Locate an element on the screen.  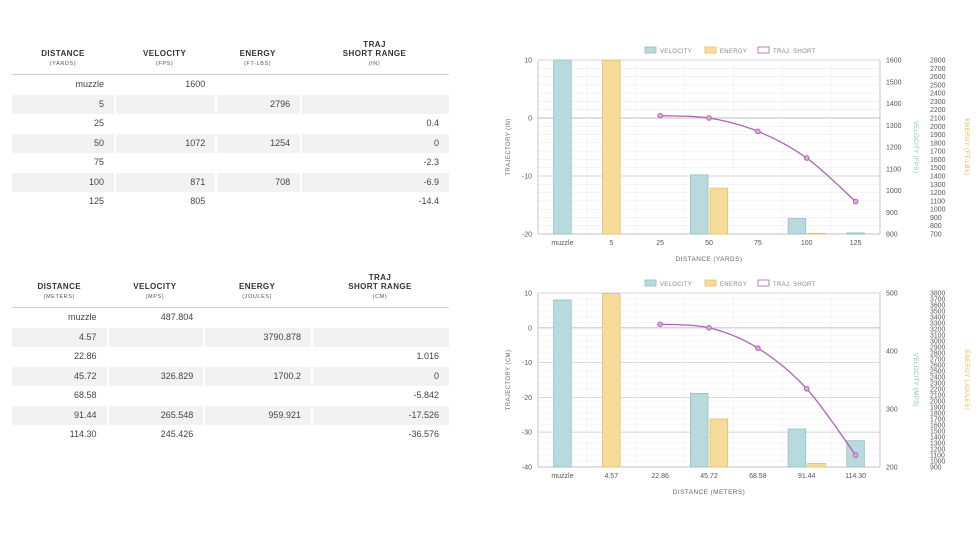
col-unit: (IN) is located at coordinates (374, 64).